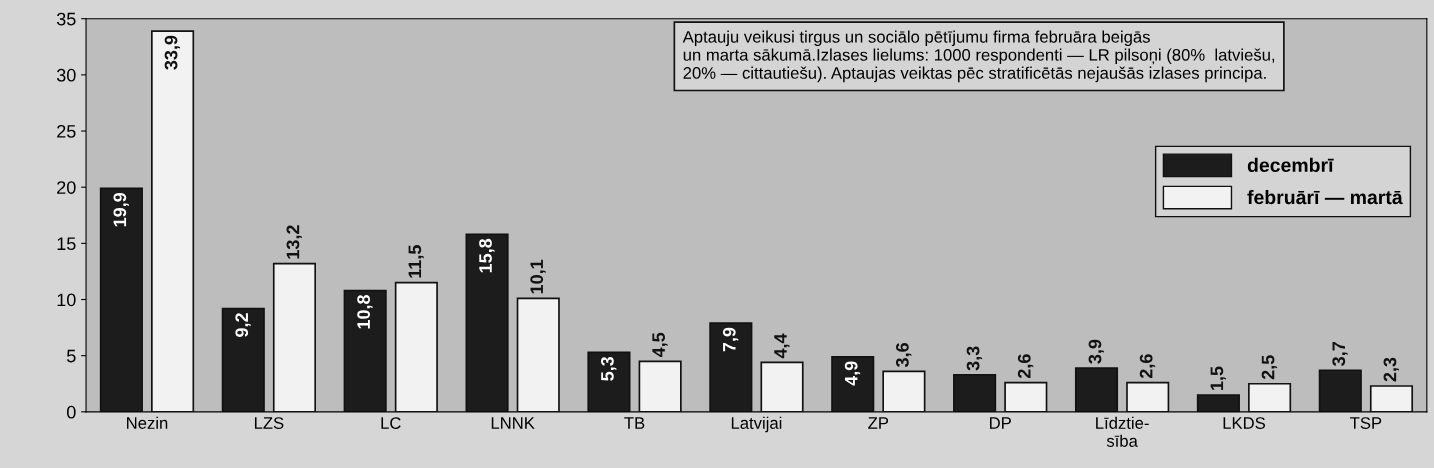  I want to click on data-label: 7,9, so click(730, 339).